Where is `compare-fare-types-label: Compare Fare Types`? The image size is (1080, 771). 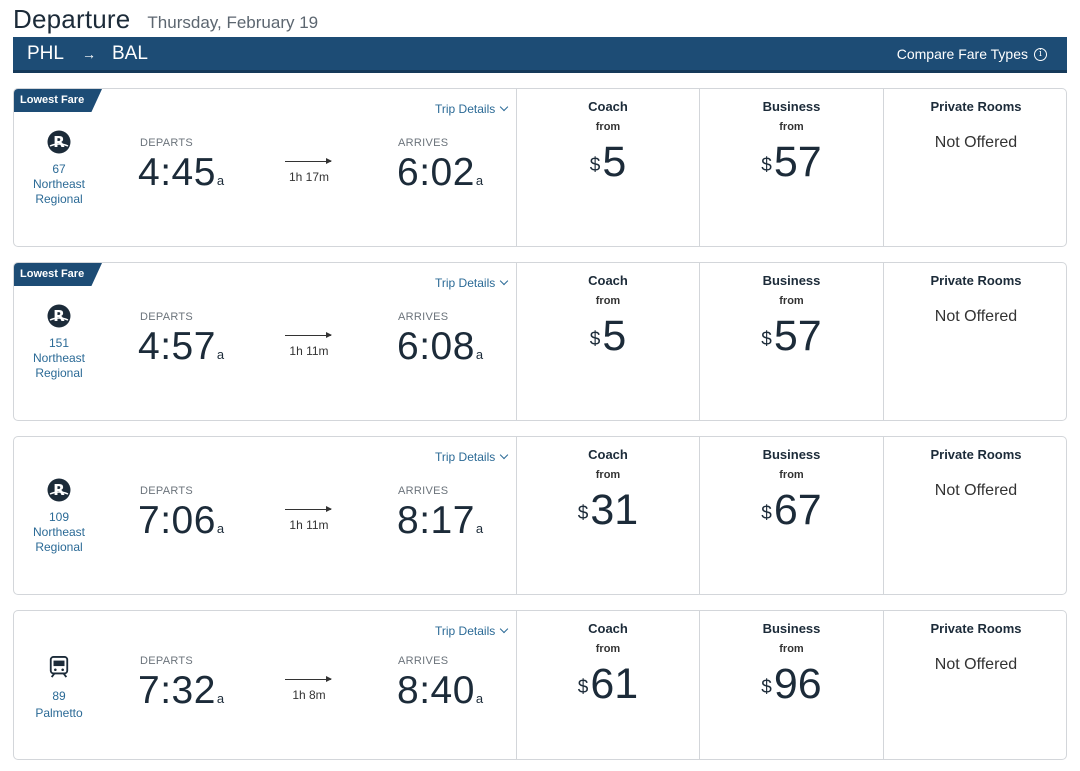
compare-fare-types-label: Compare Fare Types is located at coordinates (962, 54).